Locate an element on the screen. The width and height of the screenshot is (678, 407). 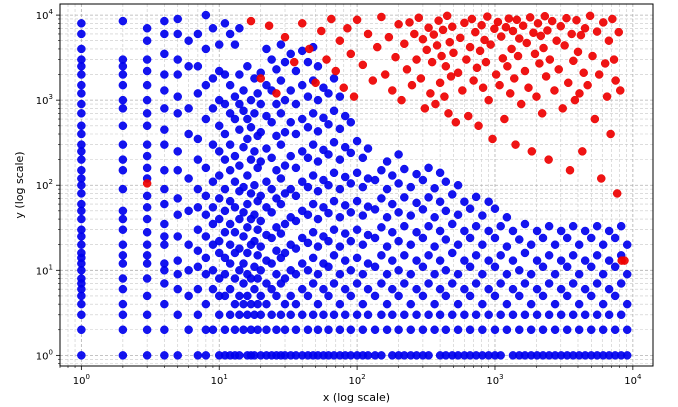
y-tick-label: 104 is located at coordinates (45, 15).